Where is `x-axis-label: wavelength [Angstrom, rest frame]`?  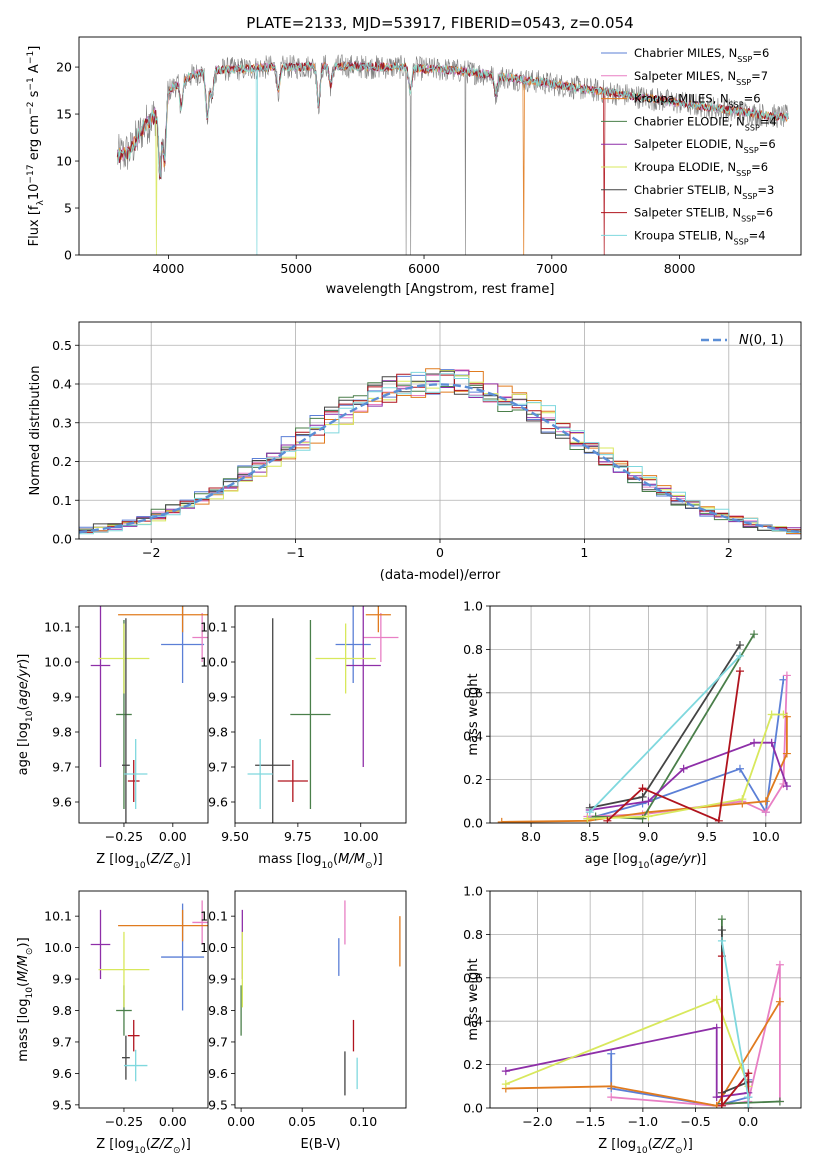 x-axis-label: wavelength [Angstrom, rest frame] is located at coordinates (440, 289).